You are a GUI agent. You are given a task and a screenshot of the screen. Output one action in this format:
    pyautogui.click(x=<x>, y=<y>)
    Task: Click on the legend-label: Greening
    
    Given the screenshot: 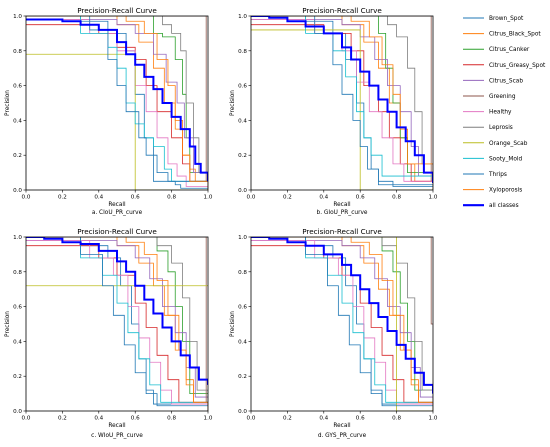 What is the action you would take?
    pyautogui.click(x=502, y=97)
    